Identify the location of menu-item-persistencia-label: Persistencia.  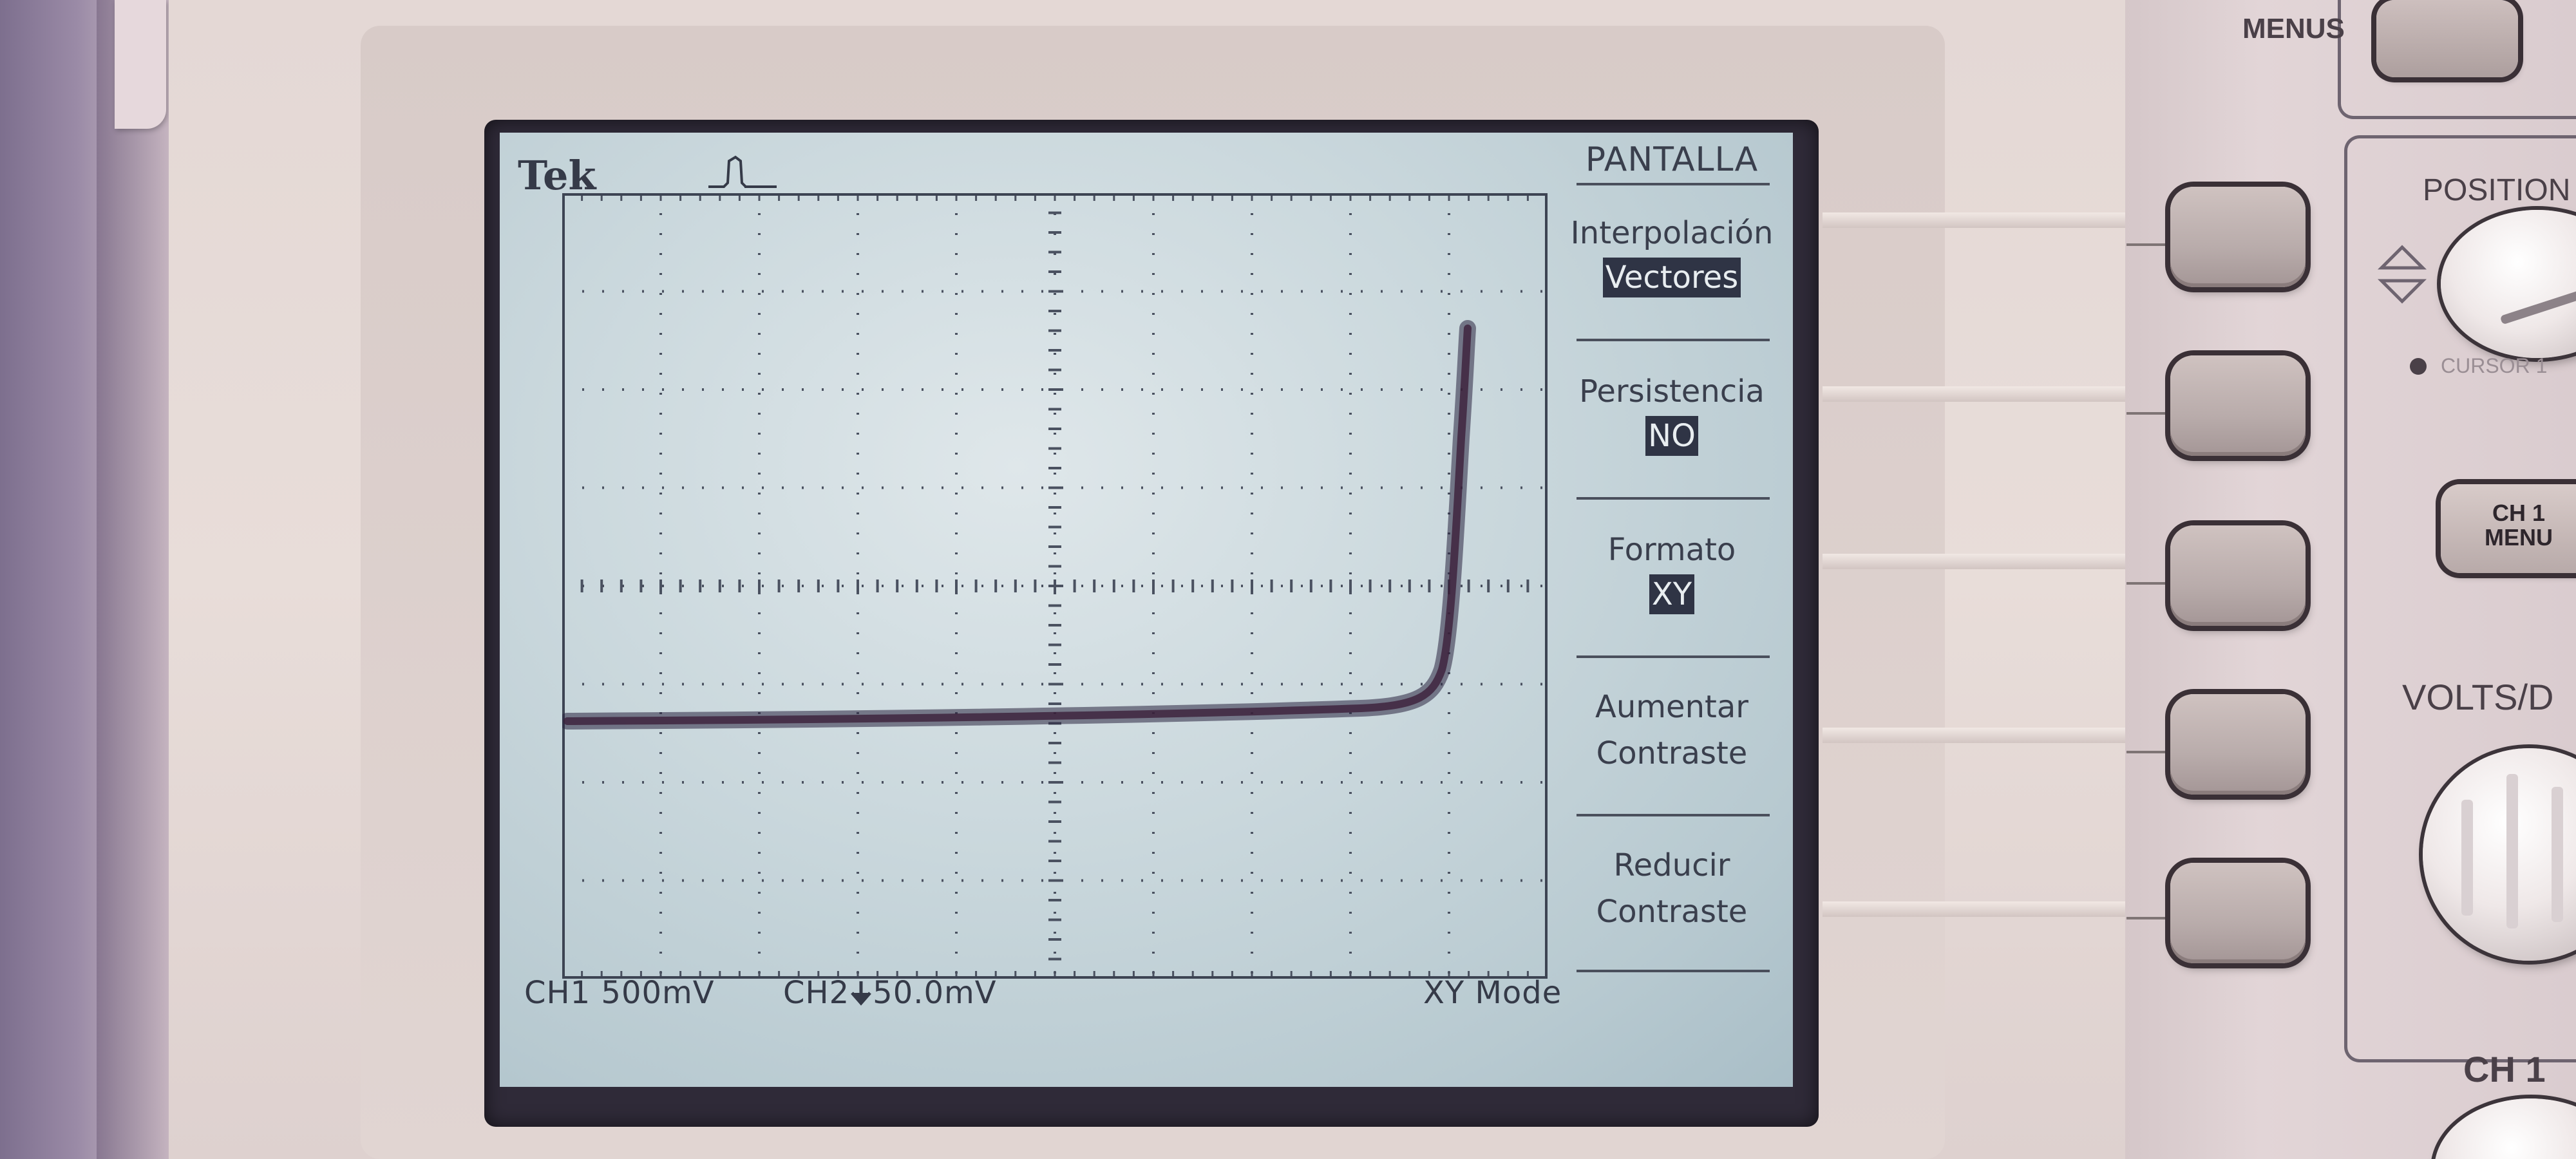
(1672, 391).